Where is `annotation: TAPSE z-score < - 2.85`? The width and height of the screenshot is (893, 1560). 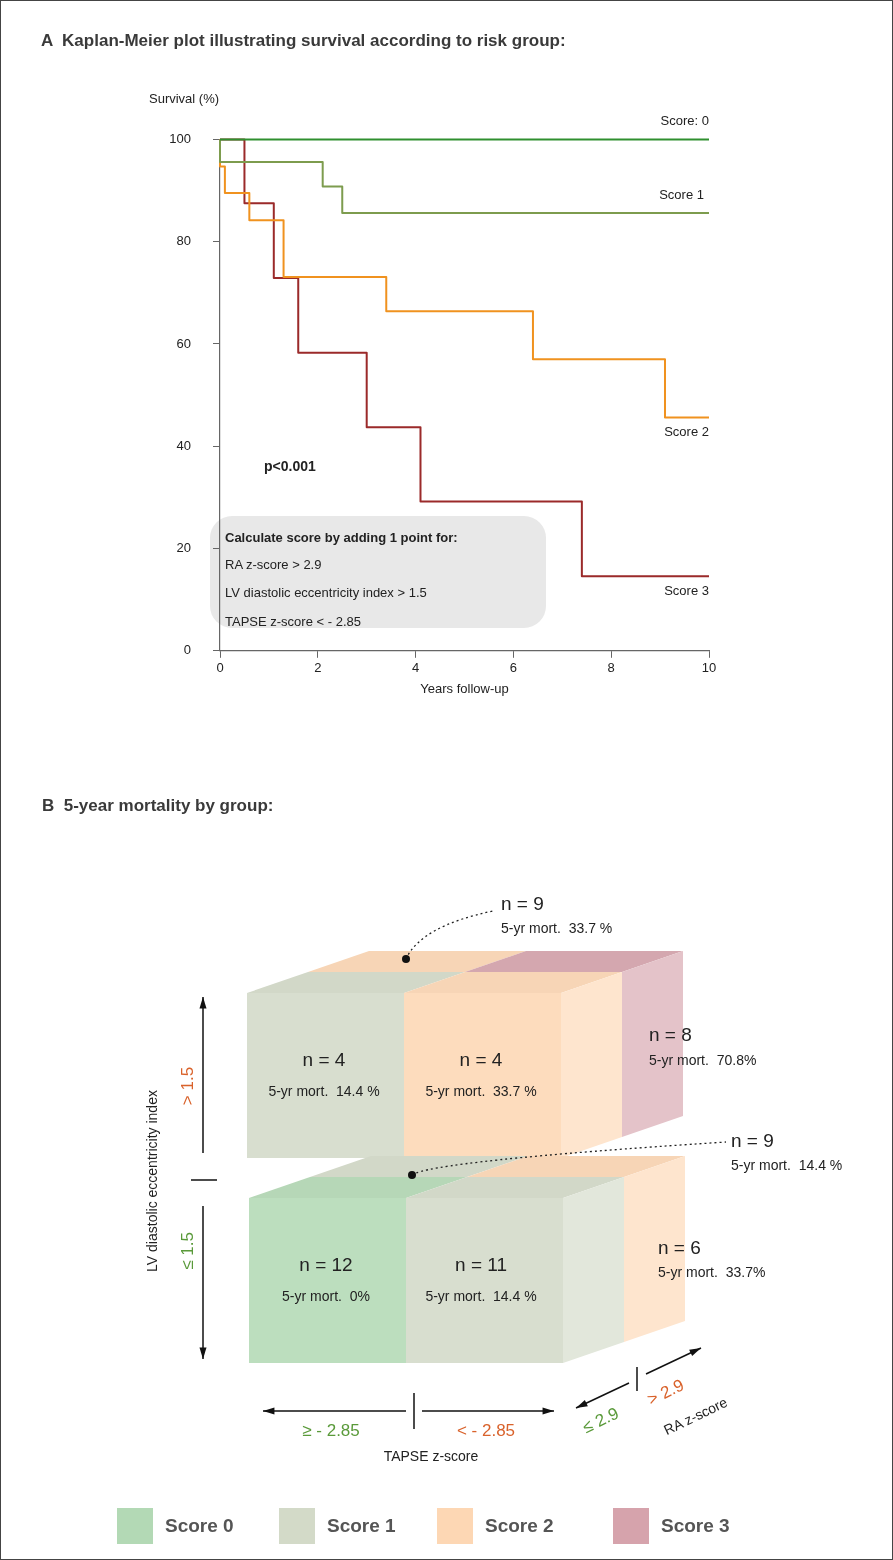
annotation: TAPSE z-score < - 2.85 is located at coordinates (293, 621).